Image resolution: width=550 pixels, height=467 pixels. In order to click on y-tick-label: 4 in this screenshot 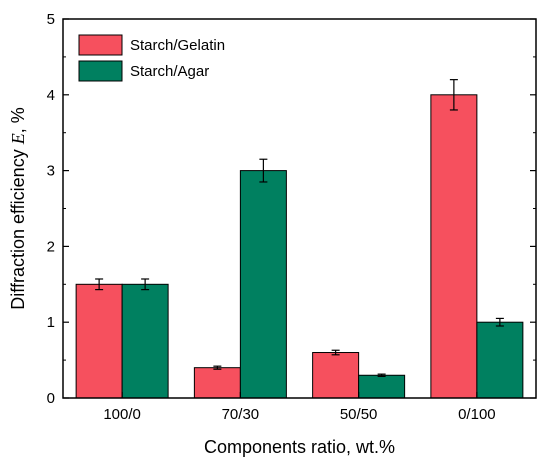, I will do `click(51, 95)`.